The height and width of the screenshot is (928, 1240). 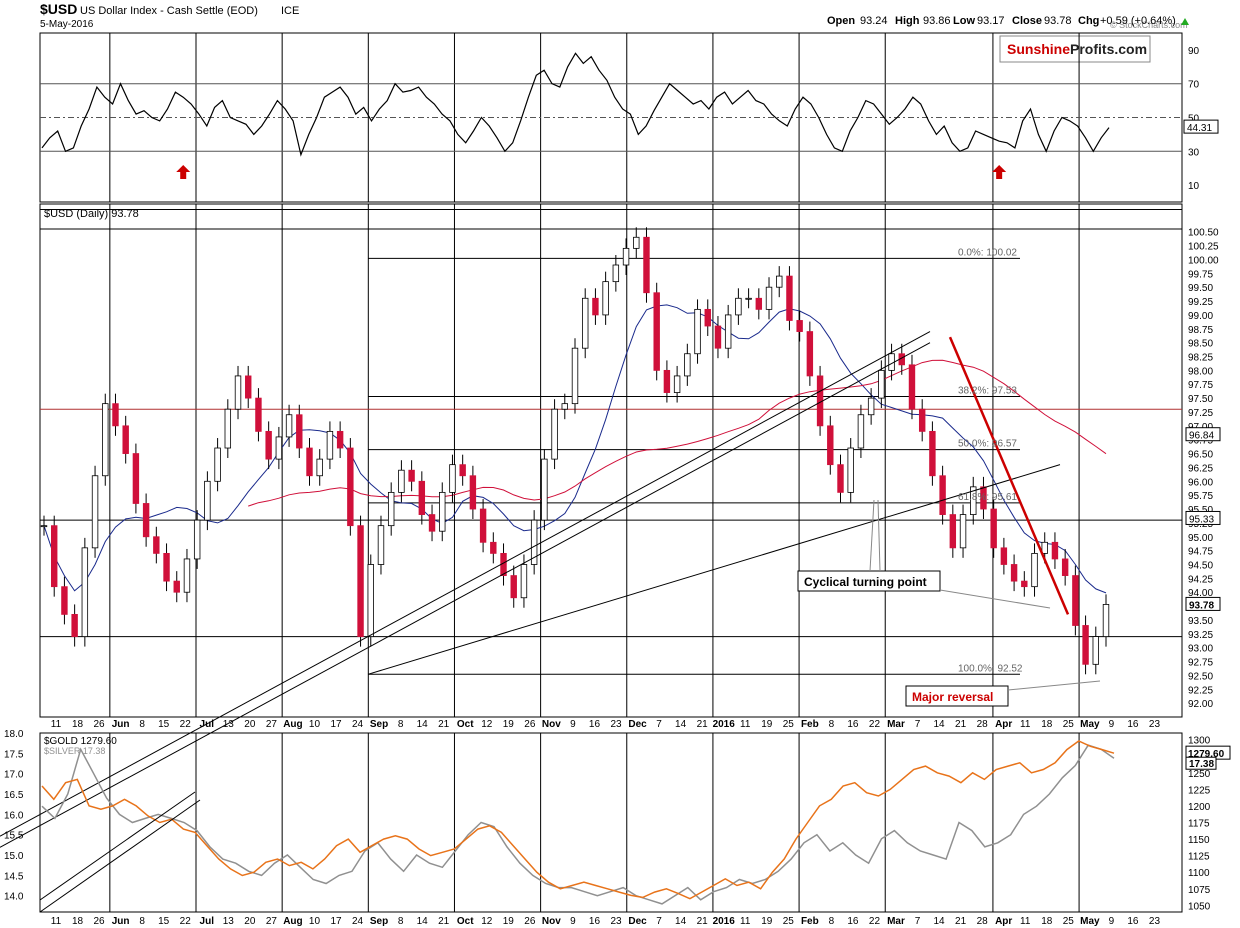 What do you see at coordinates (1203, 247) in the screenshot?
I see `price-y-tick: 100.25` at bounding box center [1203, 247].